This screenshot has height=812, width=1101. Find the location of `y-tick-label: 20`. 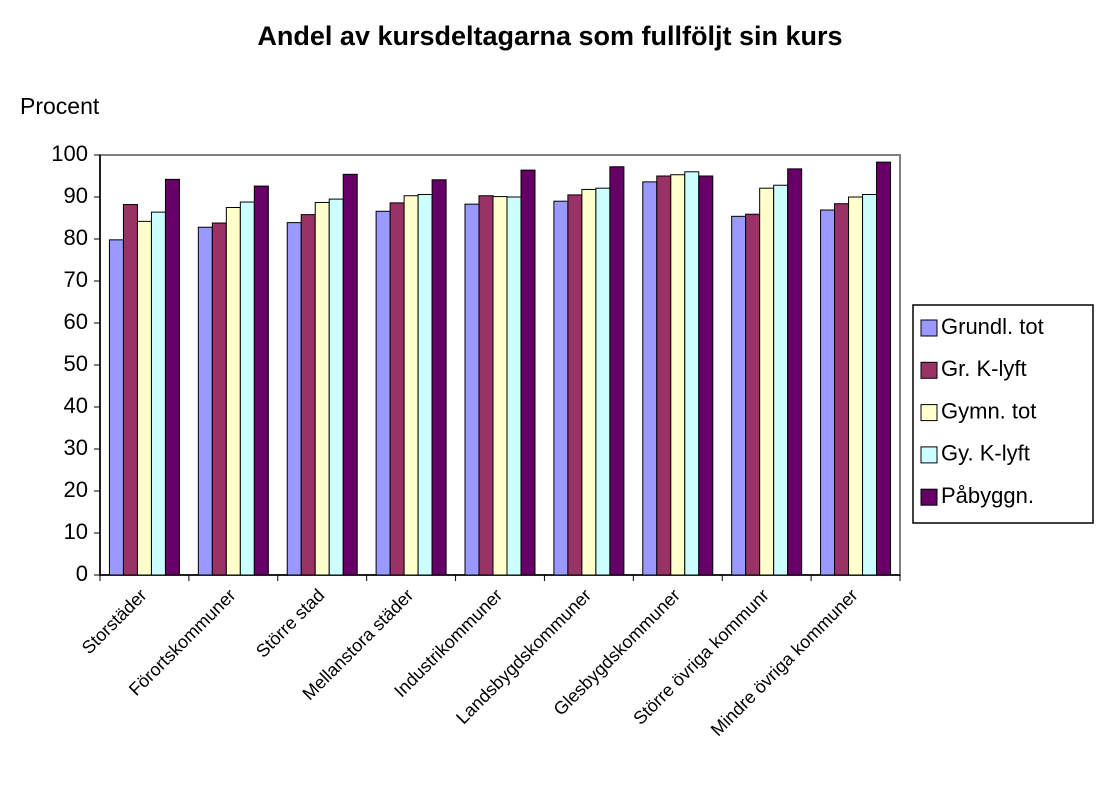

y-tick-label: 20 is located at coordinates (76, 489).